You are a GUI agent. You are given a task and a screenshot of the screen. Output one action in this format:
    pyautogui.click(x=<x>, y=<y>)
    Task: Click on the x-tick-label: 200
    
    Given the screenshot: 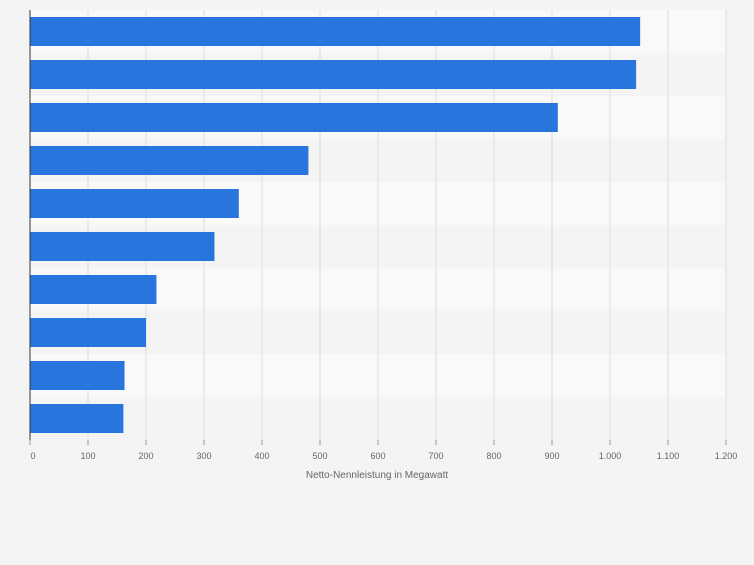 What is the action you would take?
    pyautogui.click(x=145, y=456)
    